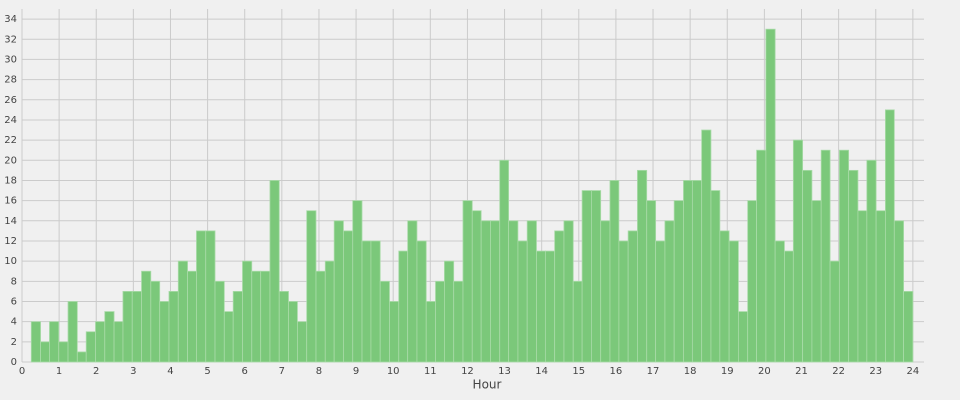  What do you see at coordinates (10, 241) in the screenshot?
I see `y-tick-label: 12` at bounding box center [10, 241].